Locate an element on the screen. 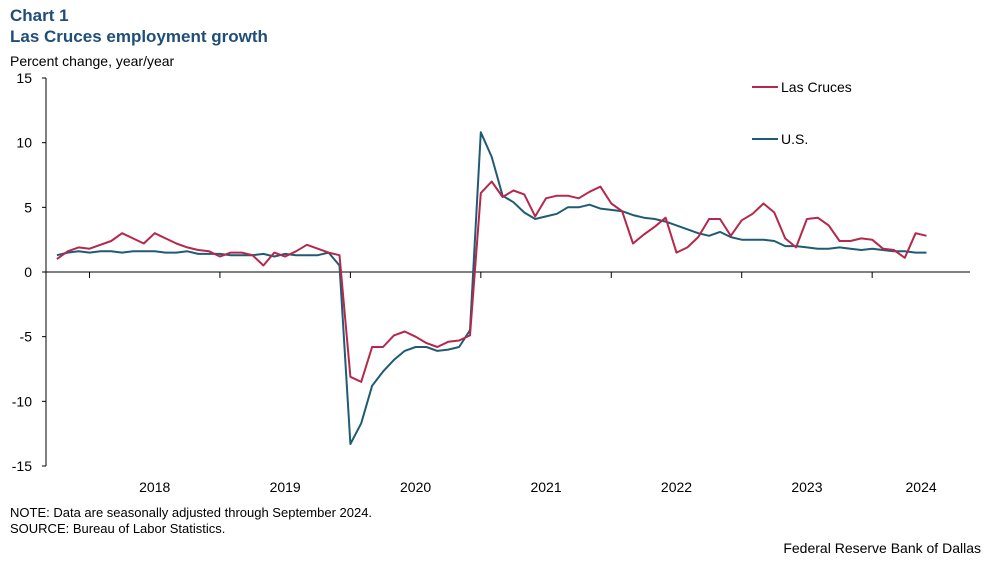  y-tick-label: 10 is located at coordinates (24, 143).